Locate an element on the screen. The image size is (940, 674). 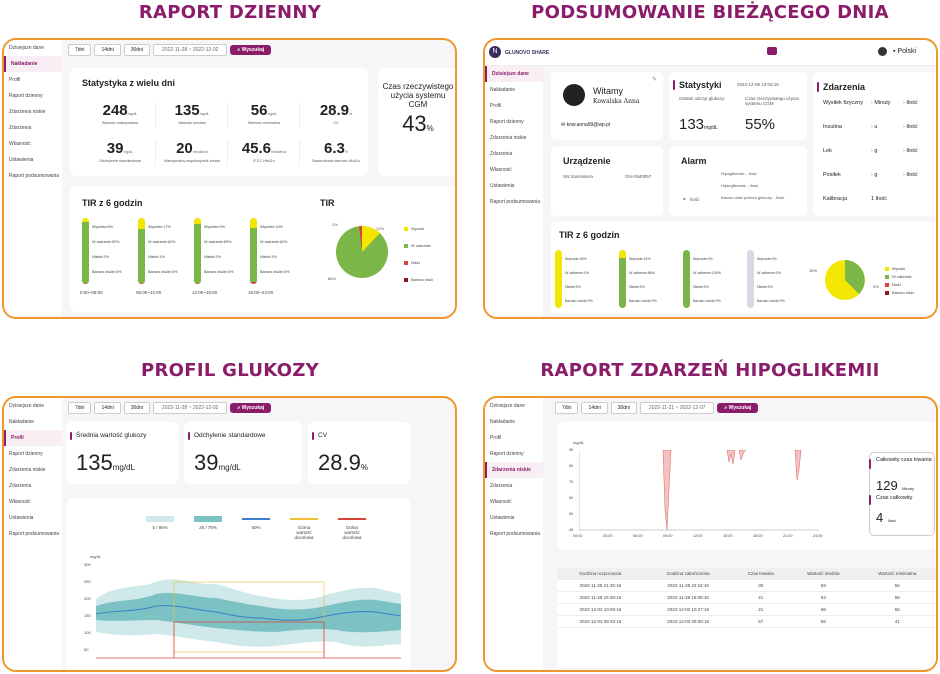
tir-period-label: 0:00~06:00 is located at coordinates (91, 292).